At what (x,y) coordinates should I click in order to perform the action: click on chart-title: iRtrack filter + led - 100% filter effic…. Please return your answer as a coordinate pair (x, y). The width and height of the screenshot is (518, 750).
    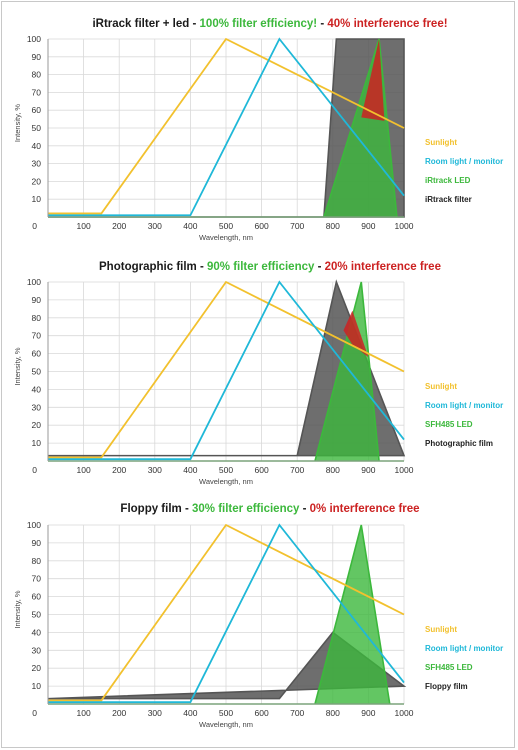
    Looking at the image, I should click on (269, 24).